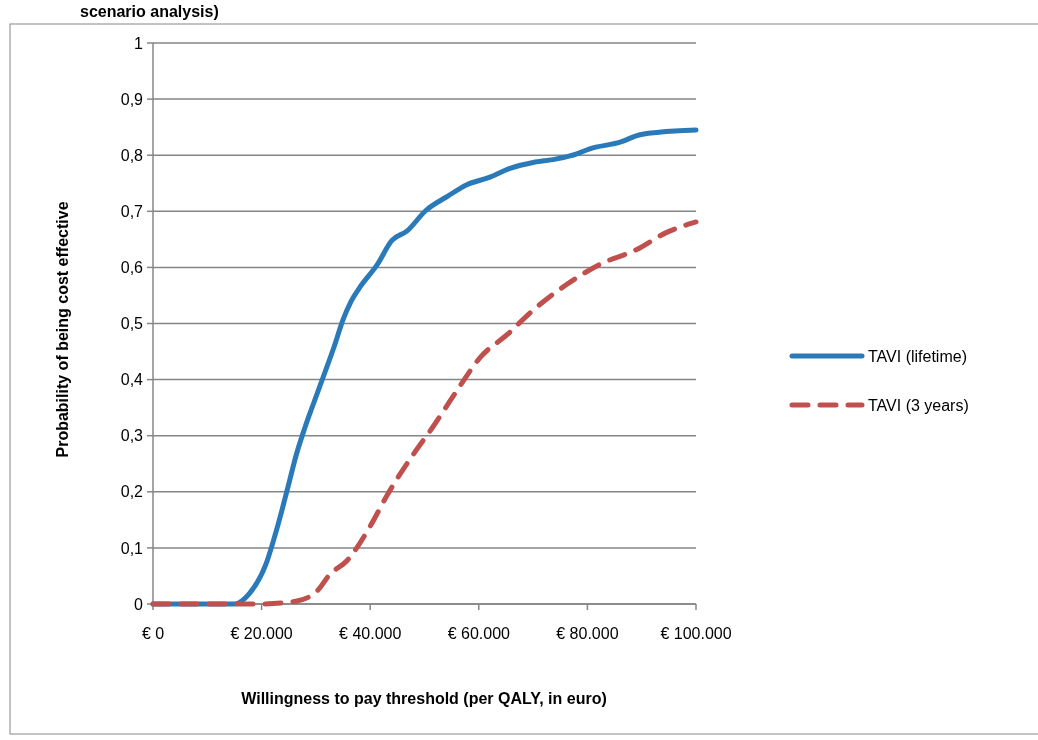 The height and width of the screenshot is (740, 1038). I want to click on y-tick-label: 0, so click(139, 604).